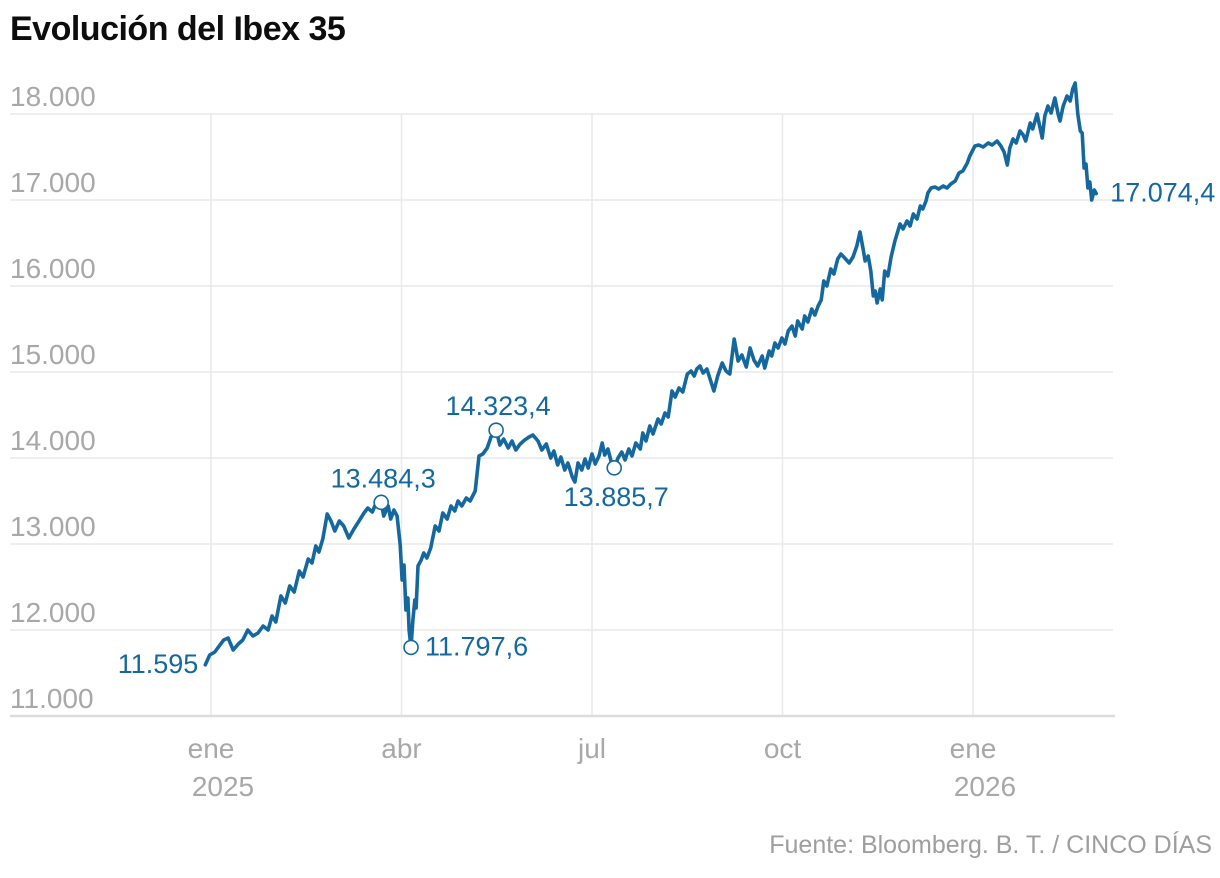  I want to click on y-tick-label: 15.000, so click(53, 354).